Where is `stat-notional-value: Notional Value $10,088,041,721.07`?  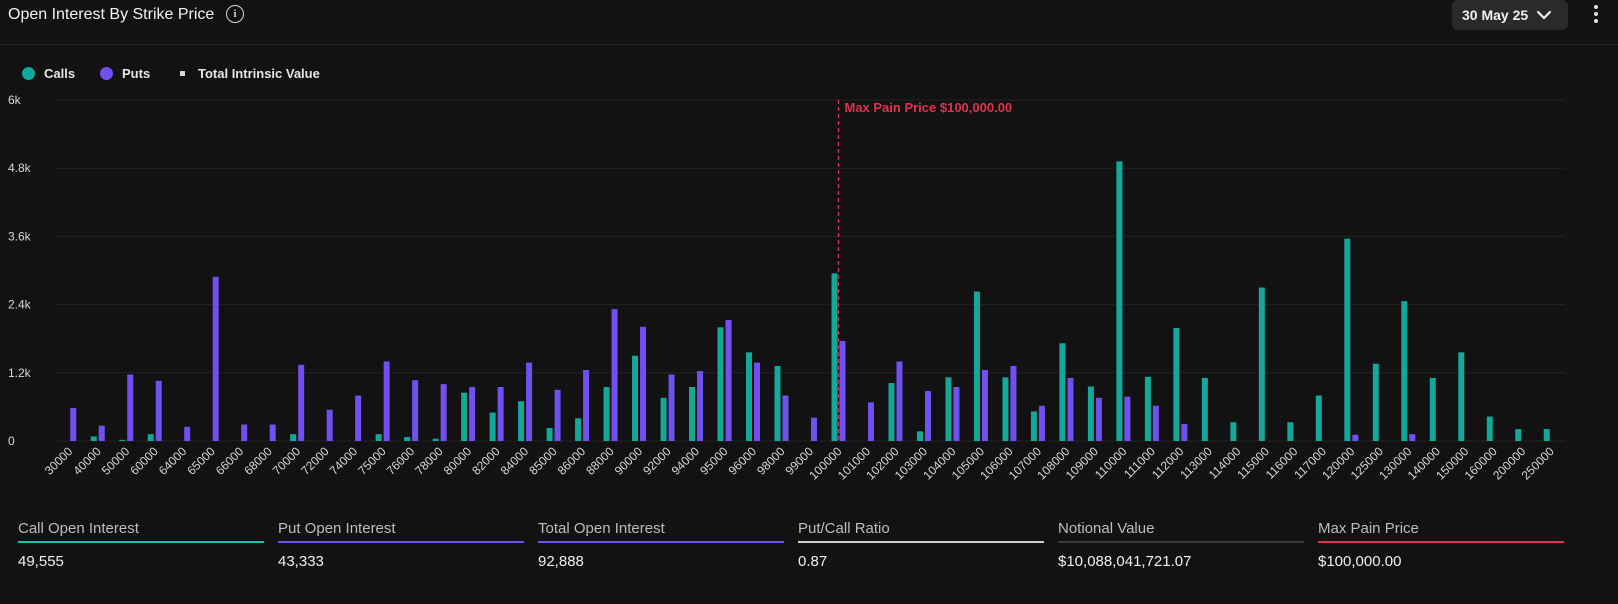 stat-notional-value: Notional Value $10,088,041,721.07 is located at coordinates (1181, 545).